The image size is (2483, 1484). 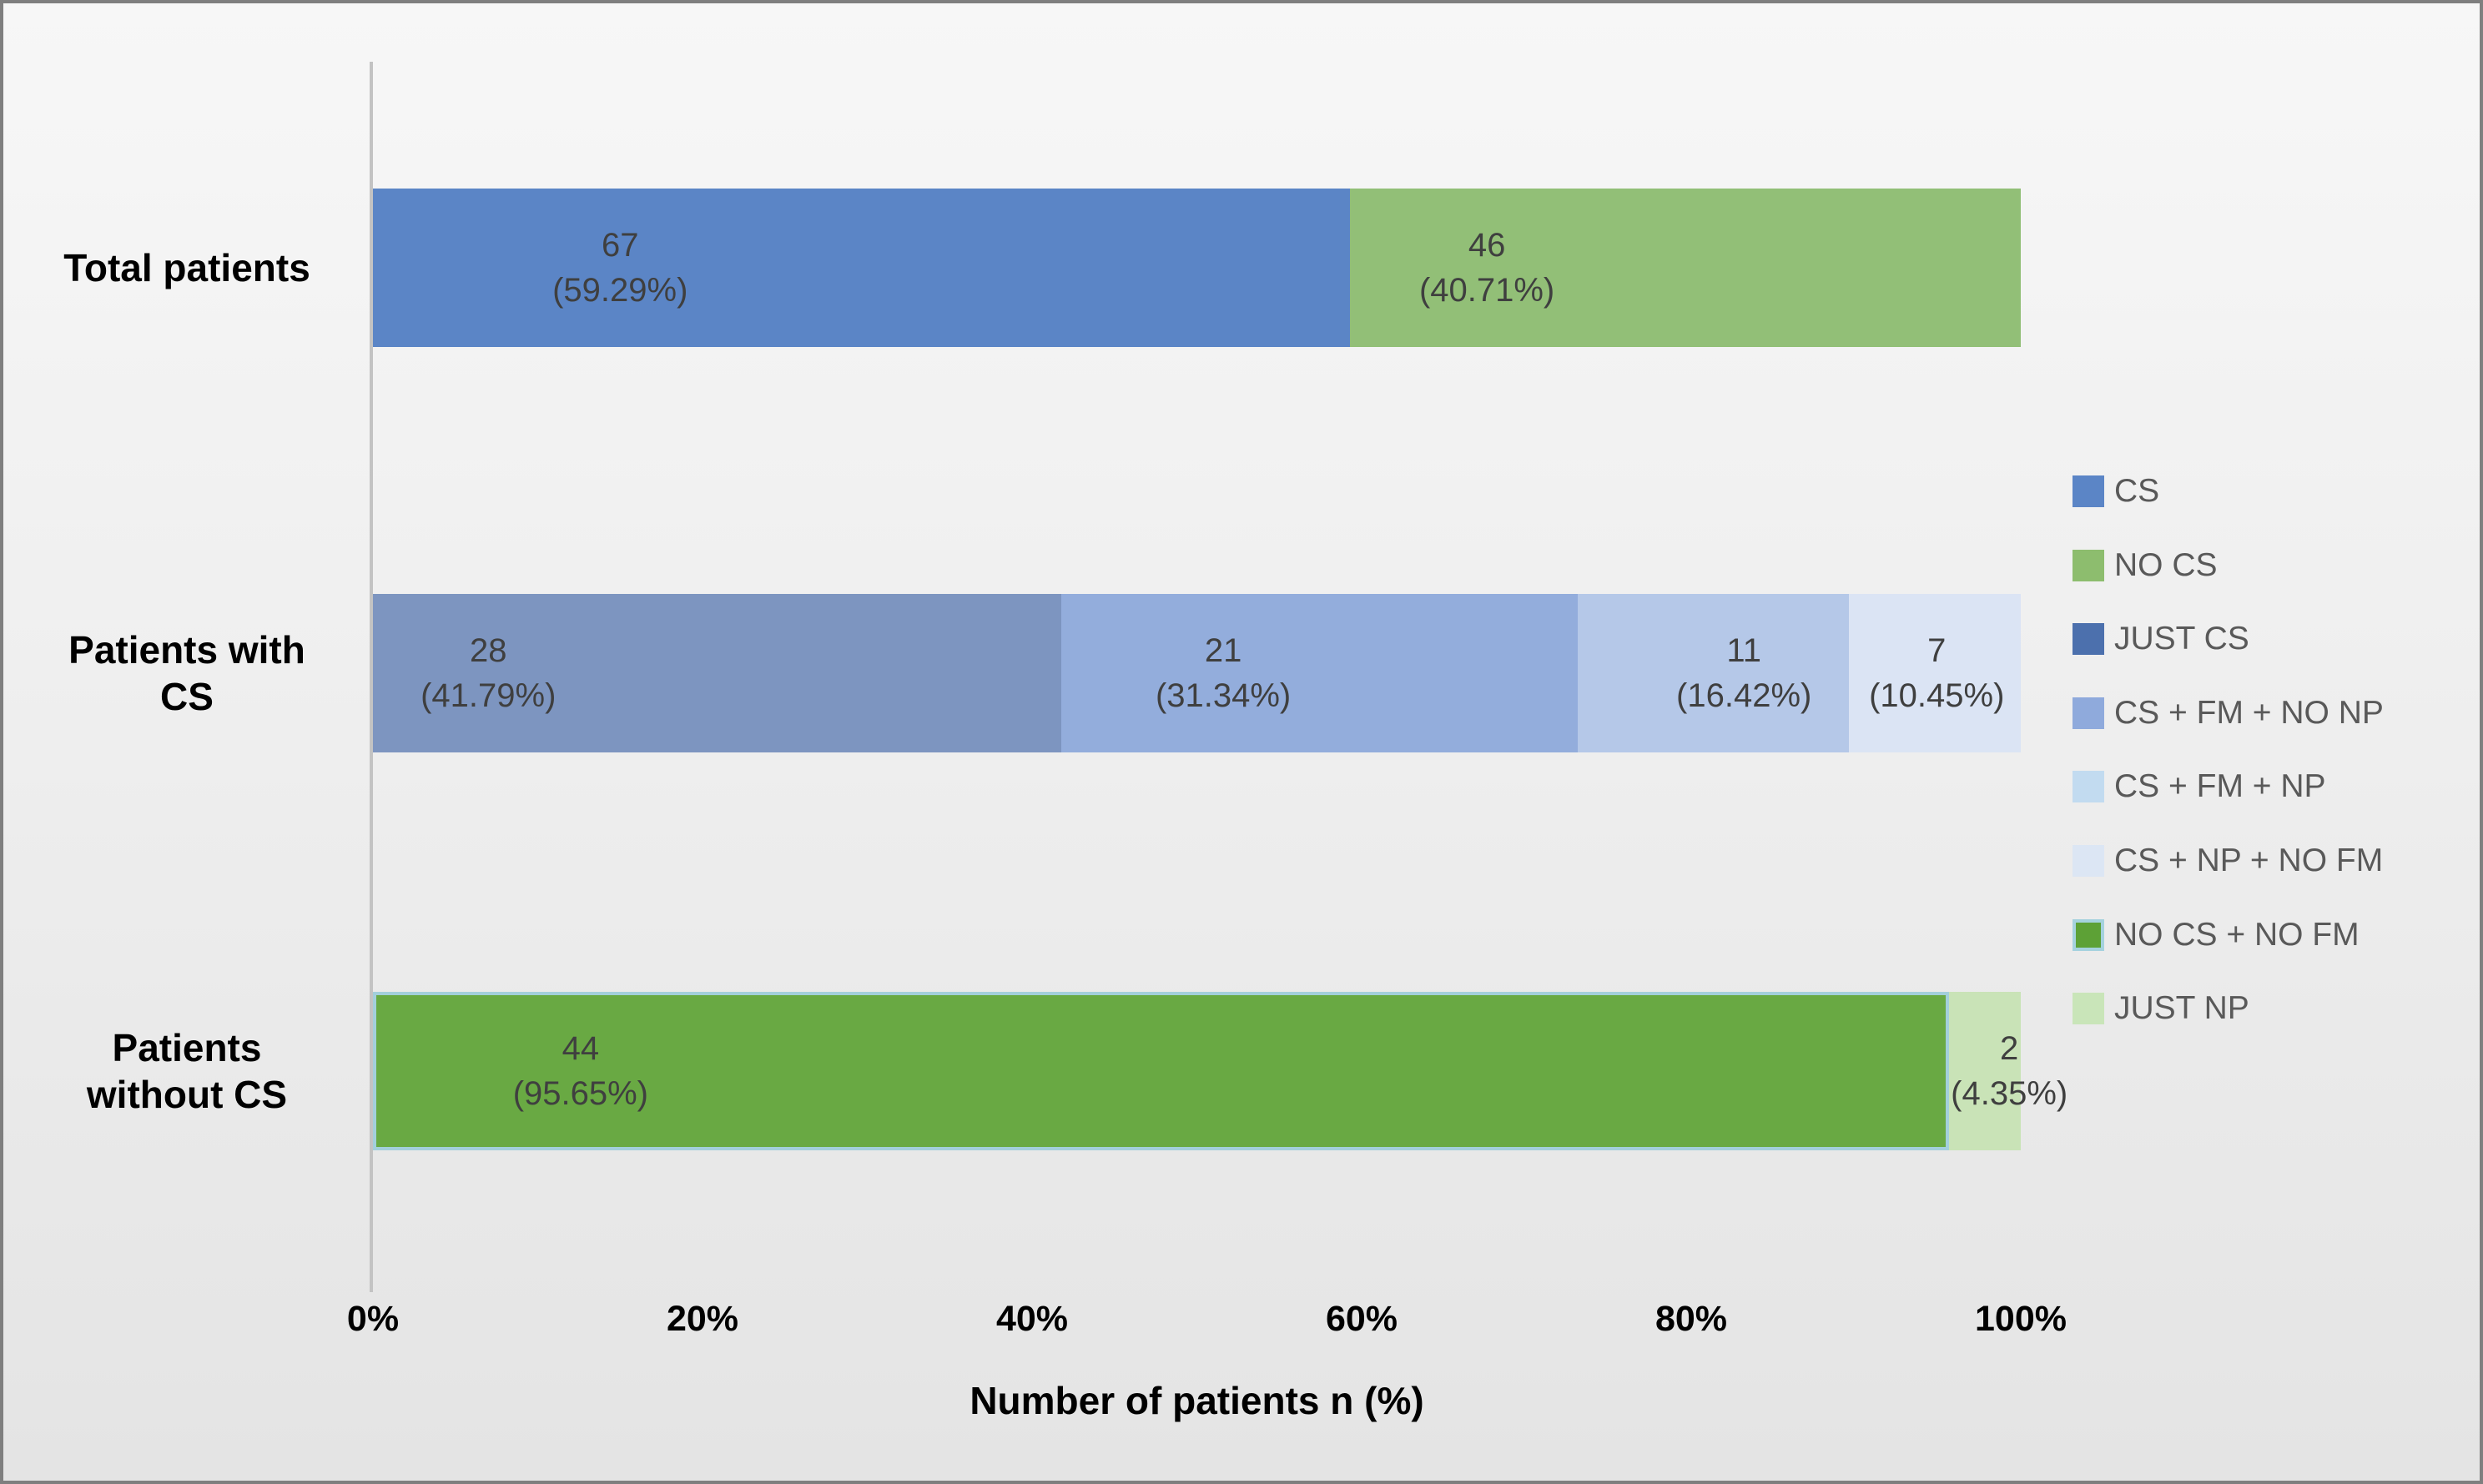 What do you see at coordinates (580, 1071) in the screenshot?
I see `data-label-row-2-segment-0: 44 (95.65%)` at bounding box center [580, 1071].